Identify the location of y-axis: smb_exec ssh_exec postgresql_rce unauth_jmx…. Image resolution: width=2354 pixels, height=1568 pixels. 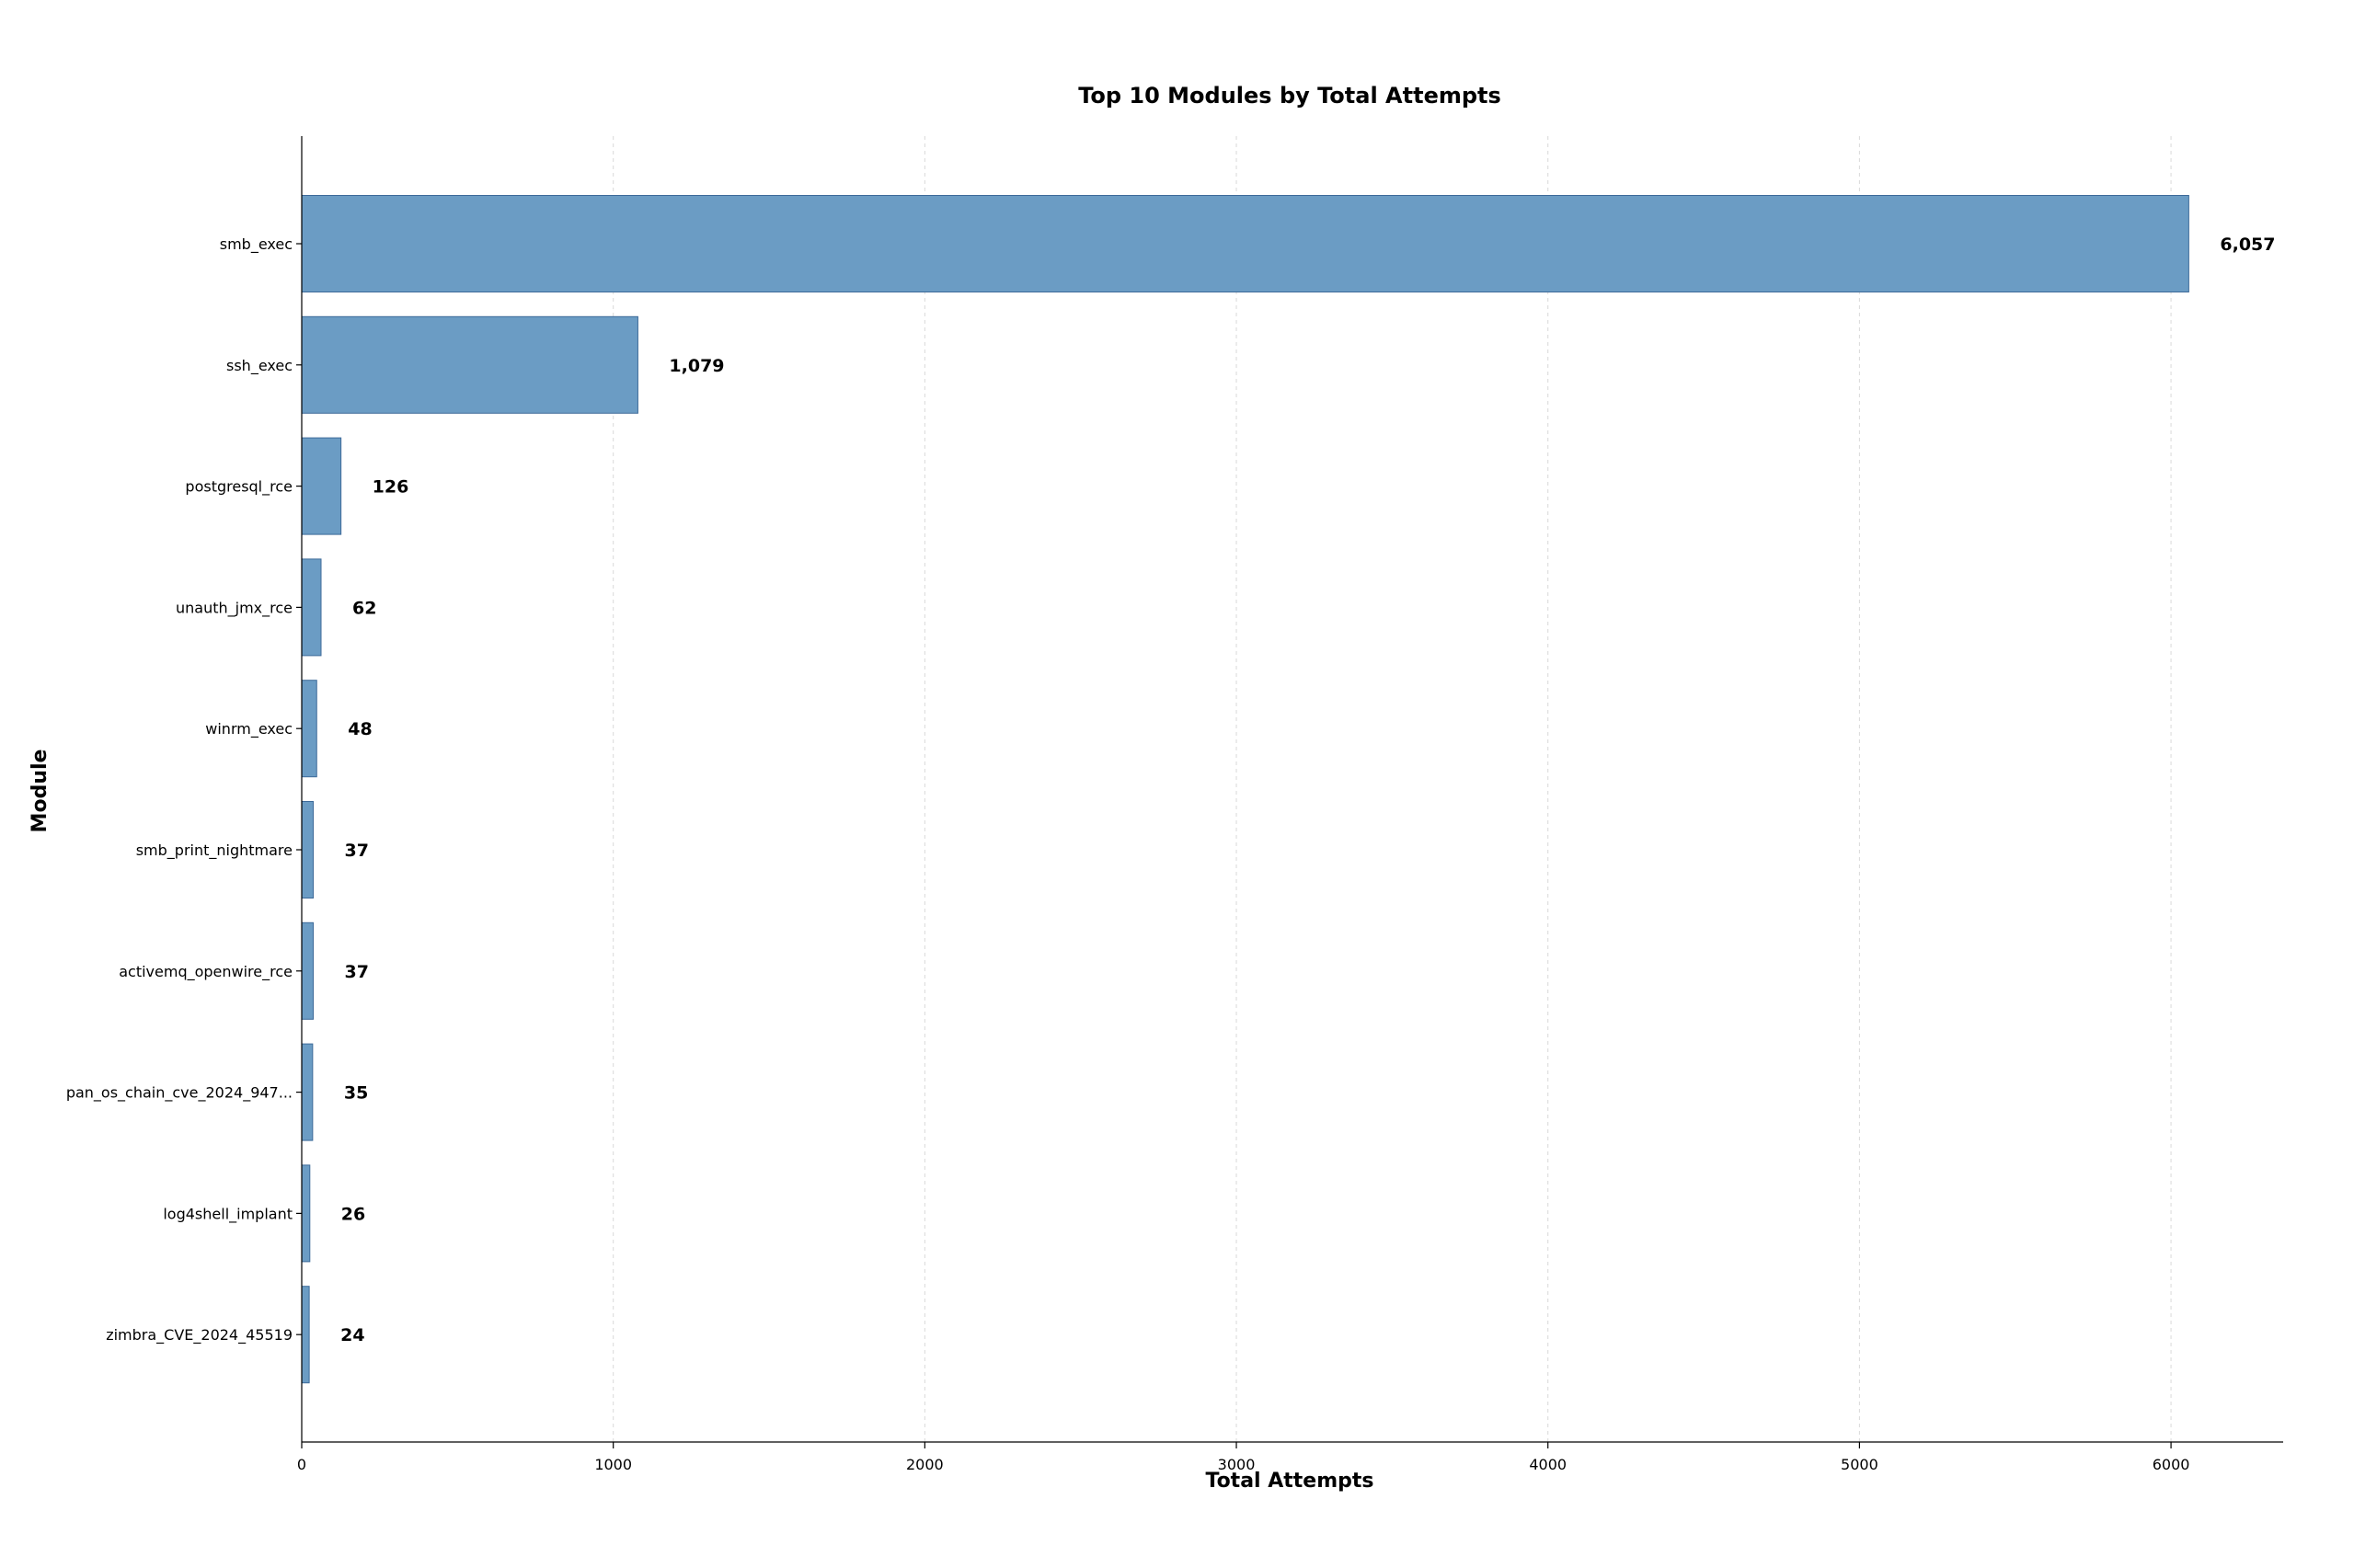
(184, 789).